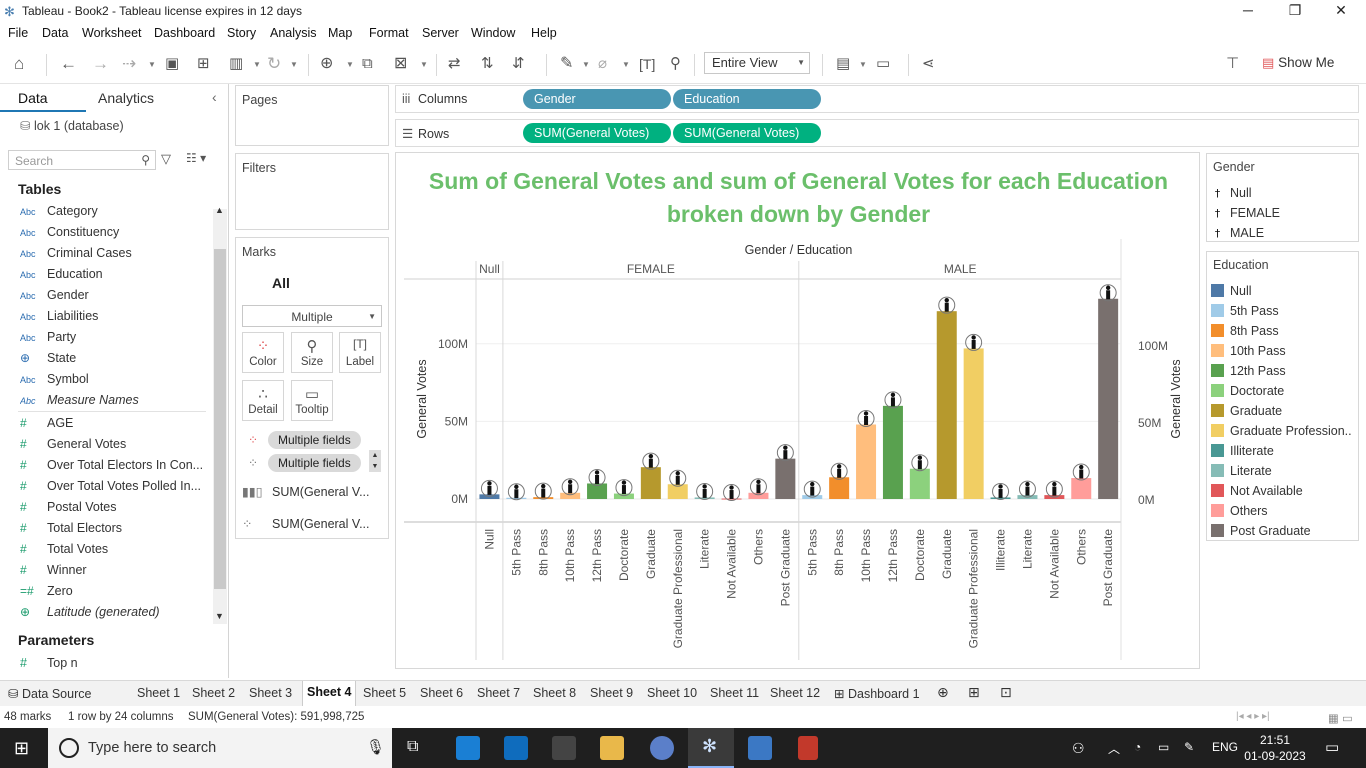  Describe the element at coordinates (82, 160) in the screenshot. I see `search-input: Search ⚲` at that location.